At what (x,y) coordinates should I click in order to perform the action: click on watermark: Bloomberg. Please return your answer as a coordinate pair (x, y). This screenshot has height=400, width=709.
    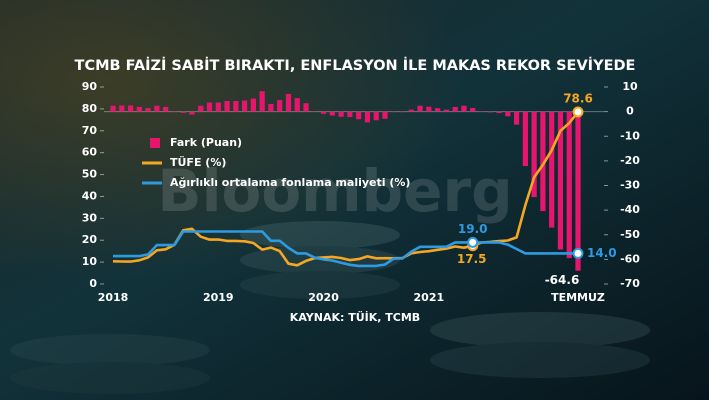
    Looking at the image, I should click on (334, 191).